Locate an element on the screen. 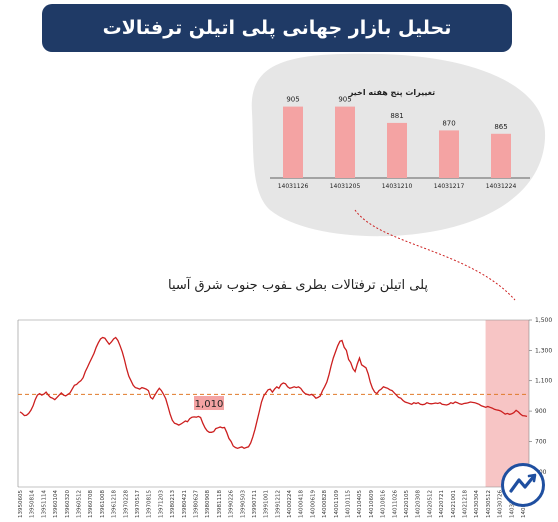 This screenshot has width=558, height=522. highlight-band is located at coordinates (507, 403).